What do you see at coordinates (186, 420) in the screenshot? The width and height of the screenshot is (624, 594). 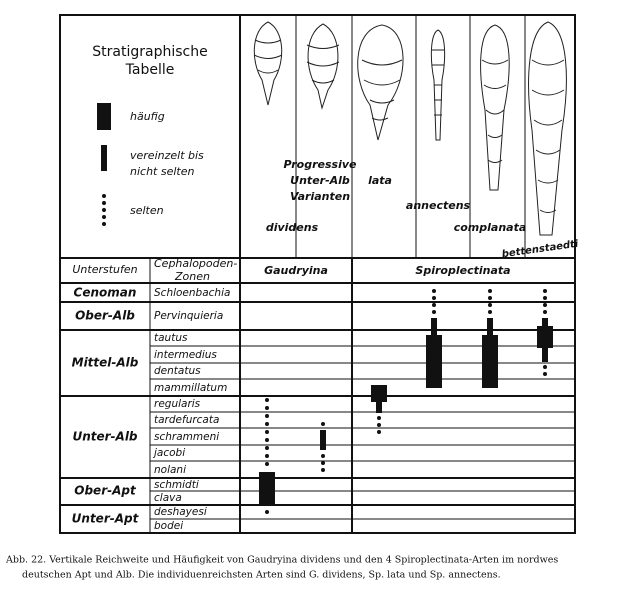 I see `zone-label: tardefurcata` at bounding box center [186, 420].